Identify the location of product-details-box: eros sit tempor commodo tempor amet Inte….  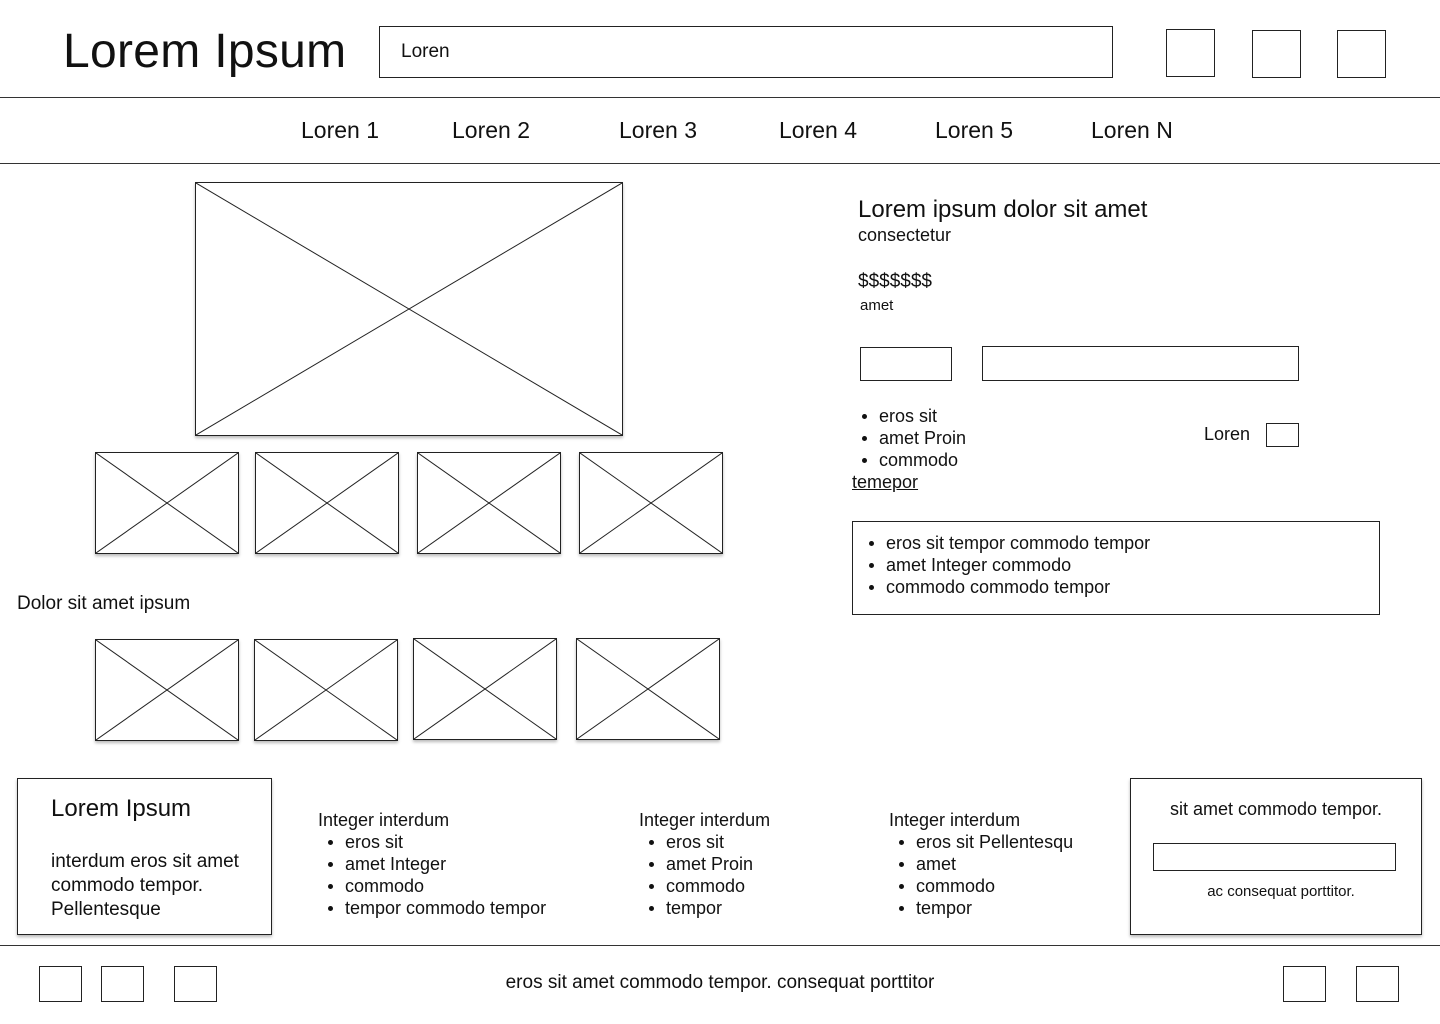
(1116, 568).